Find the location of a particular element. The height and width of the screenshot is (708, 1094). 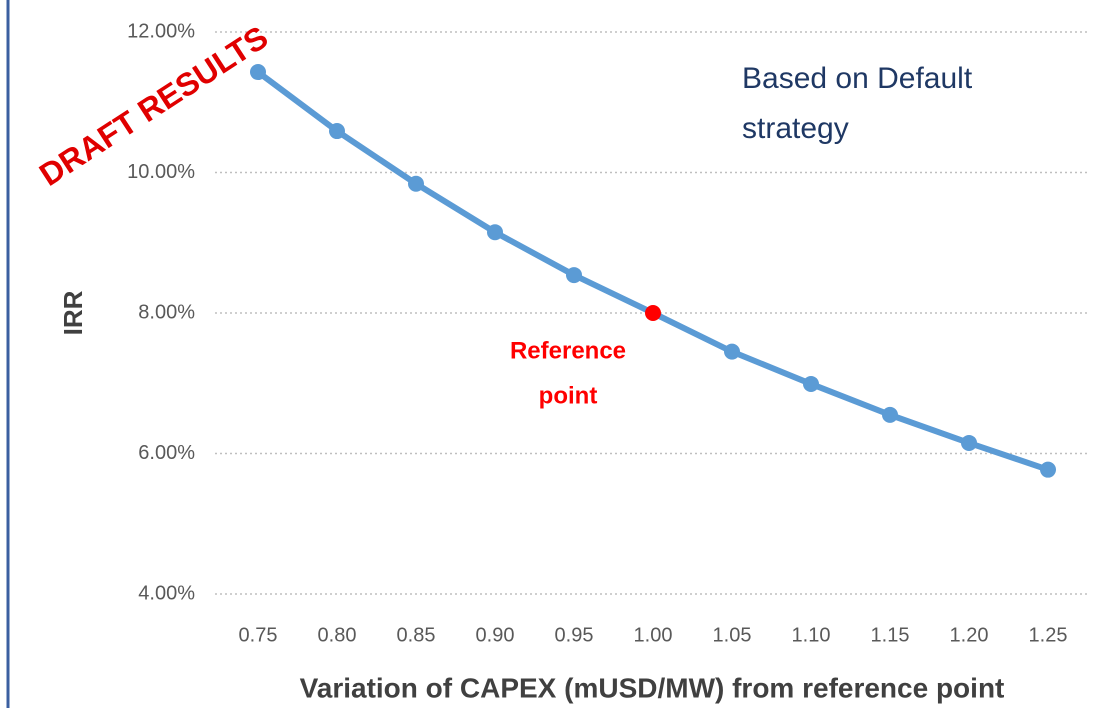

x-tick-label: 1.20 is located at coordinates (969, 635).